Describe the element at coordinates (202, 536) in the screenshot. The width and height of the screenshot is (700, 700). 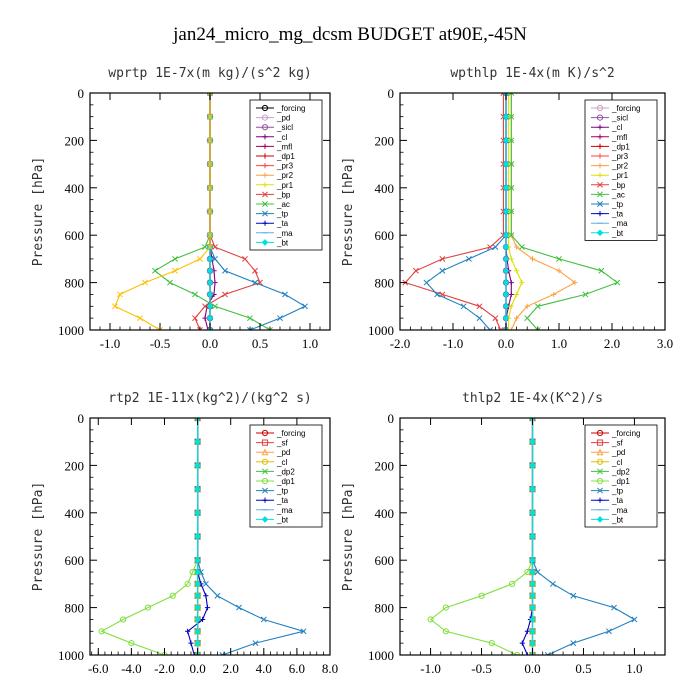
I see `series-group` at that location.